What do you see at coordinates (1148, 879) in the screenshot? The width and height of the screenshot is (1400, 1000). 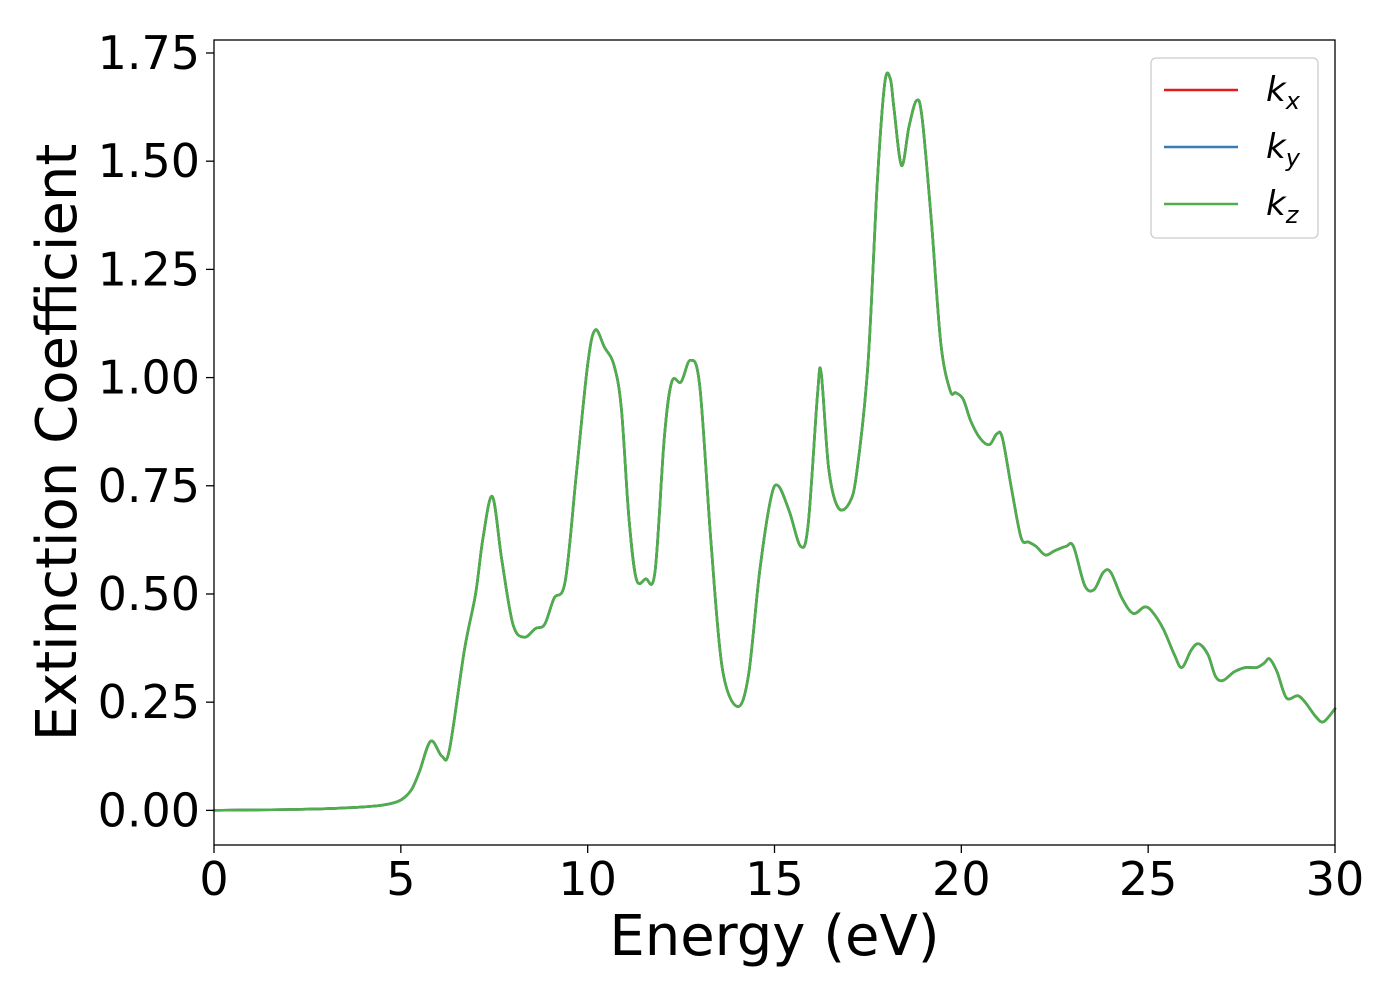 I see `x-tick-label: 25` at bounding box center [1148, 879].